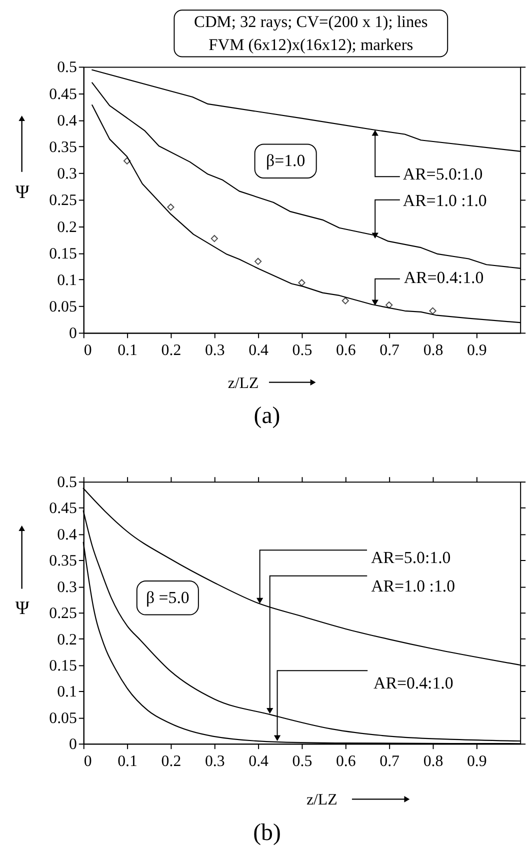 The height and width of the screenshot is (859, 532). I want to click on annotation: β =5.0, so click(168, 597).